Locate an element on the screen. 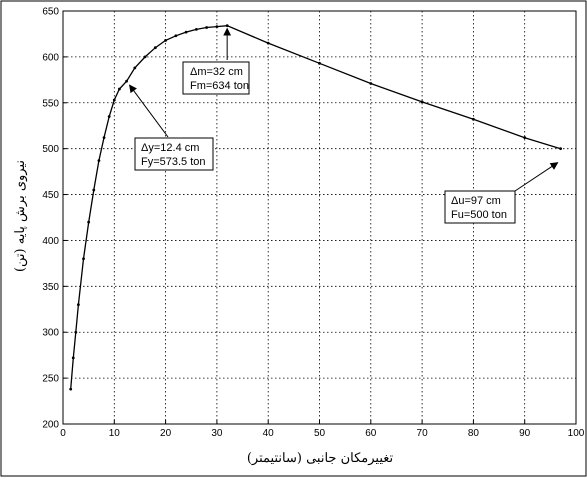  x-axis-title: تغییرمکان جانبی (سانتیمتر) is located at coordinates (320, 458).